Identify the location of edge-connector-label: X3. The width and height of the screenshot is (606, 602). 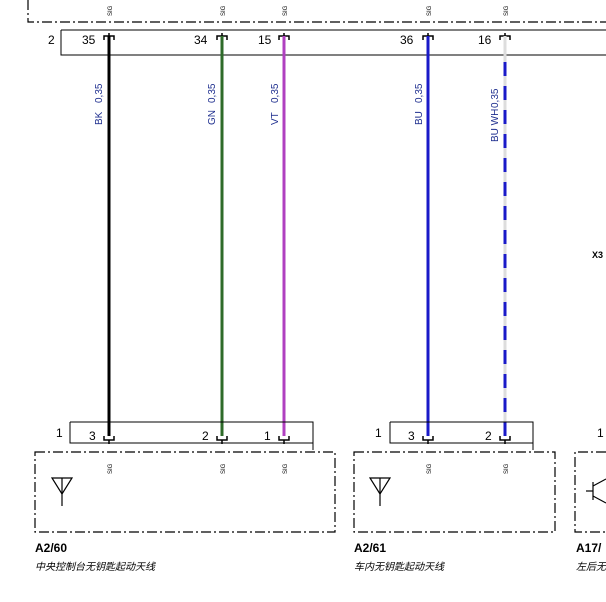
(597, 255).